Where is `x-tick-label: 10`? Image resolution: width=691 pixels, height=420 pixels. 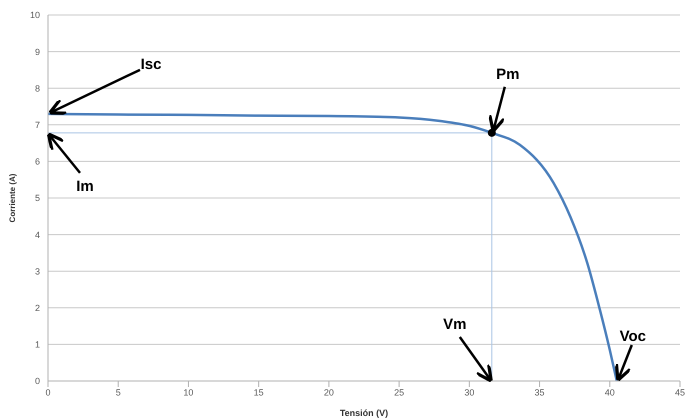
x-tick-label: 10 is located at coordinates (188, 392).